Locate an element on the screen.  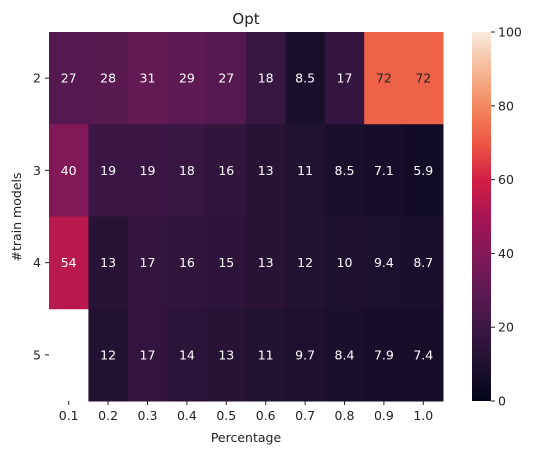
cell-value-r2-c0: 54 is located at coordinates (69, 262).